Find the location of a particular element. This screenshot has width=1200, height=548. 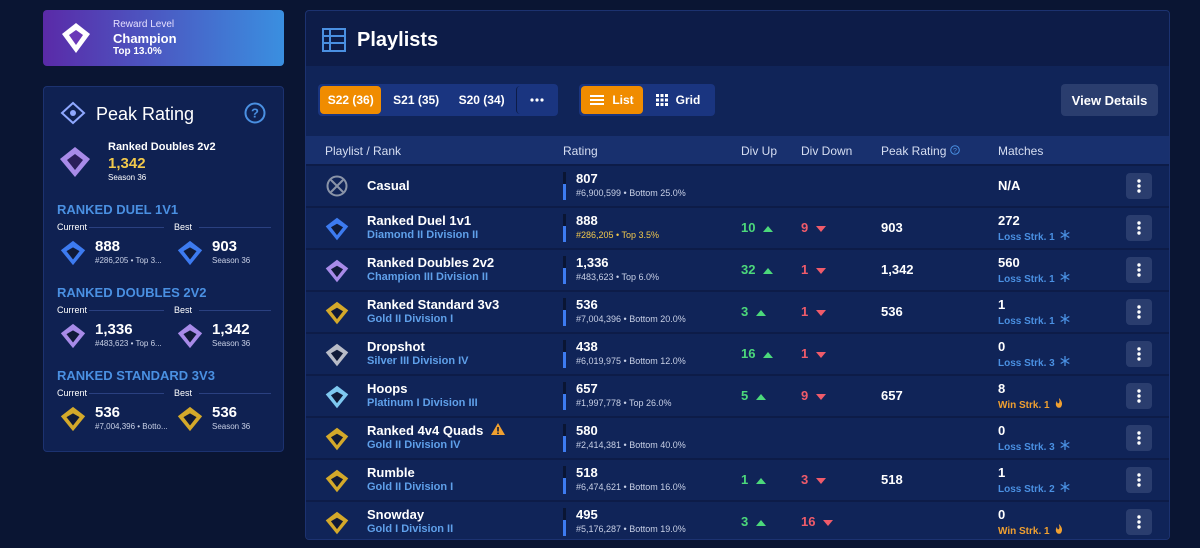

view-toggle: List Grid is located at coordinates (647, 100).